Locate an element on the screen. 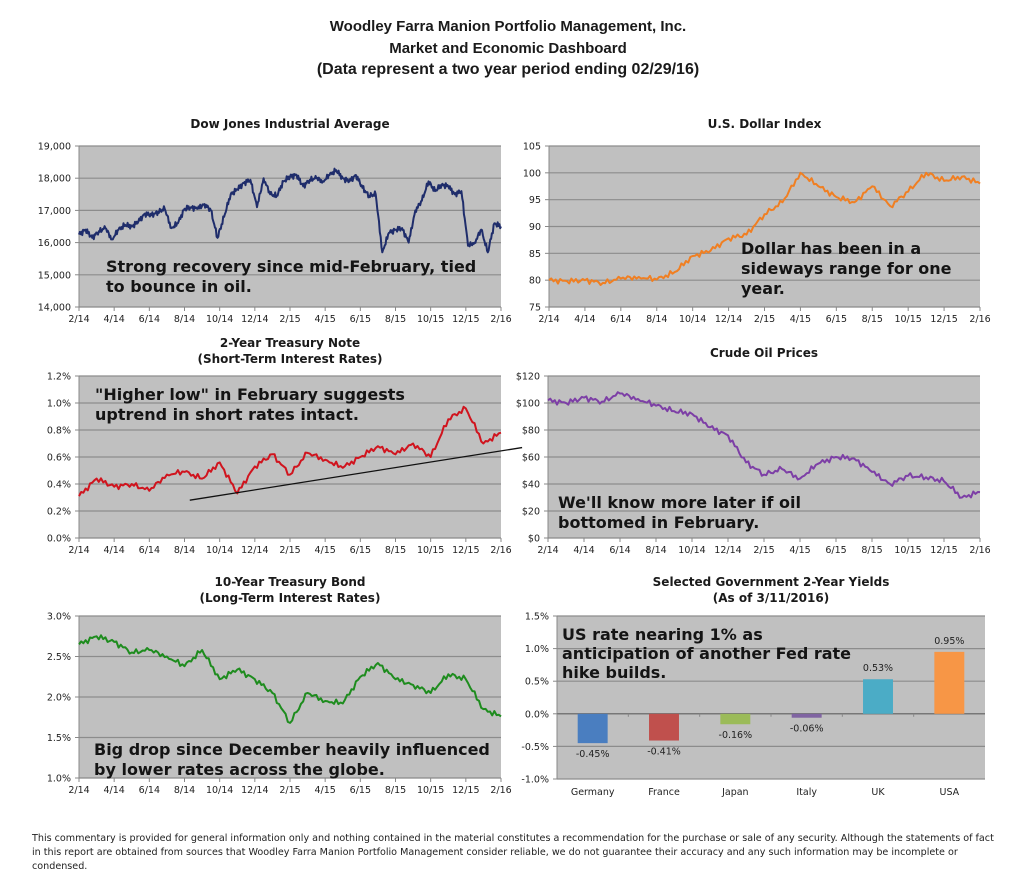  y-tick-label: -1.0% is located at coordinates (535, 780).